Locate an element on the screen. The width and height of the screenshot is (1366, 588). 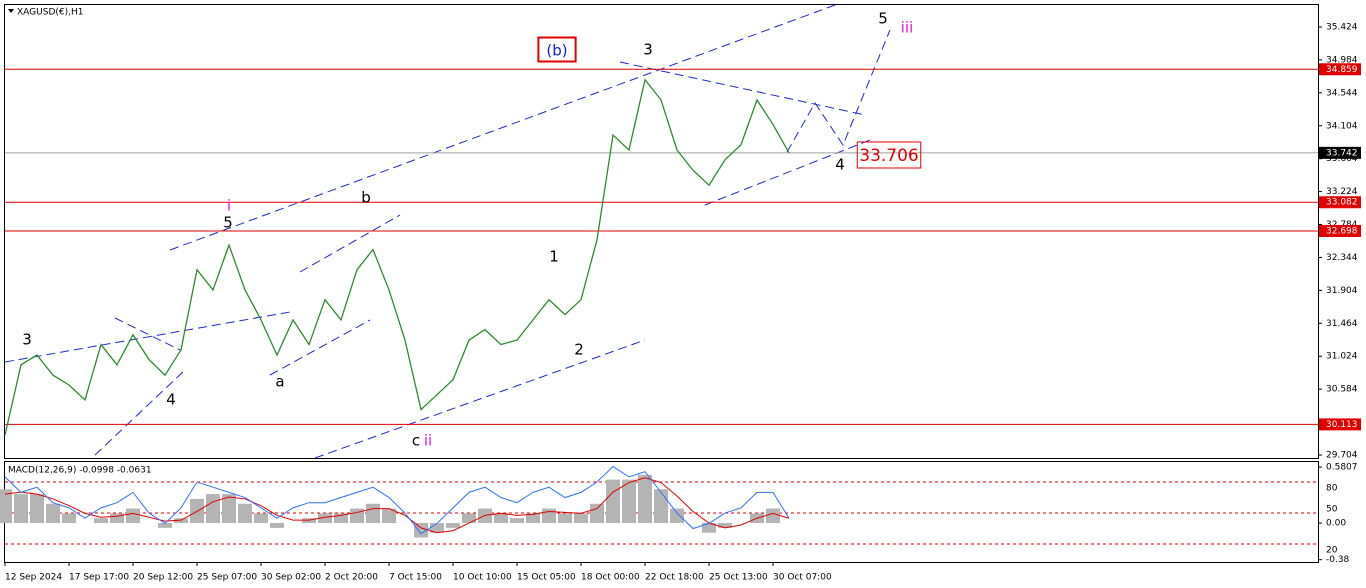
y-tick-label: 34.984 is located at coordinates (1342, 60).